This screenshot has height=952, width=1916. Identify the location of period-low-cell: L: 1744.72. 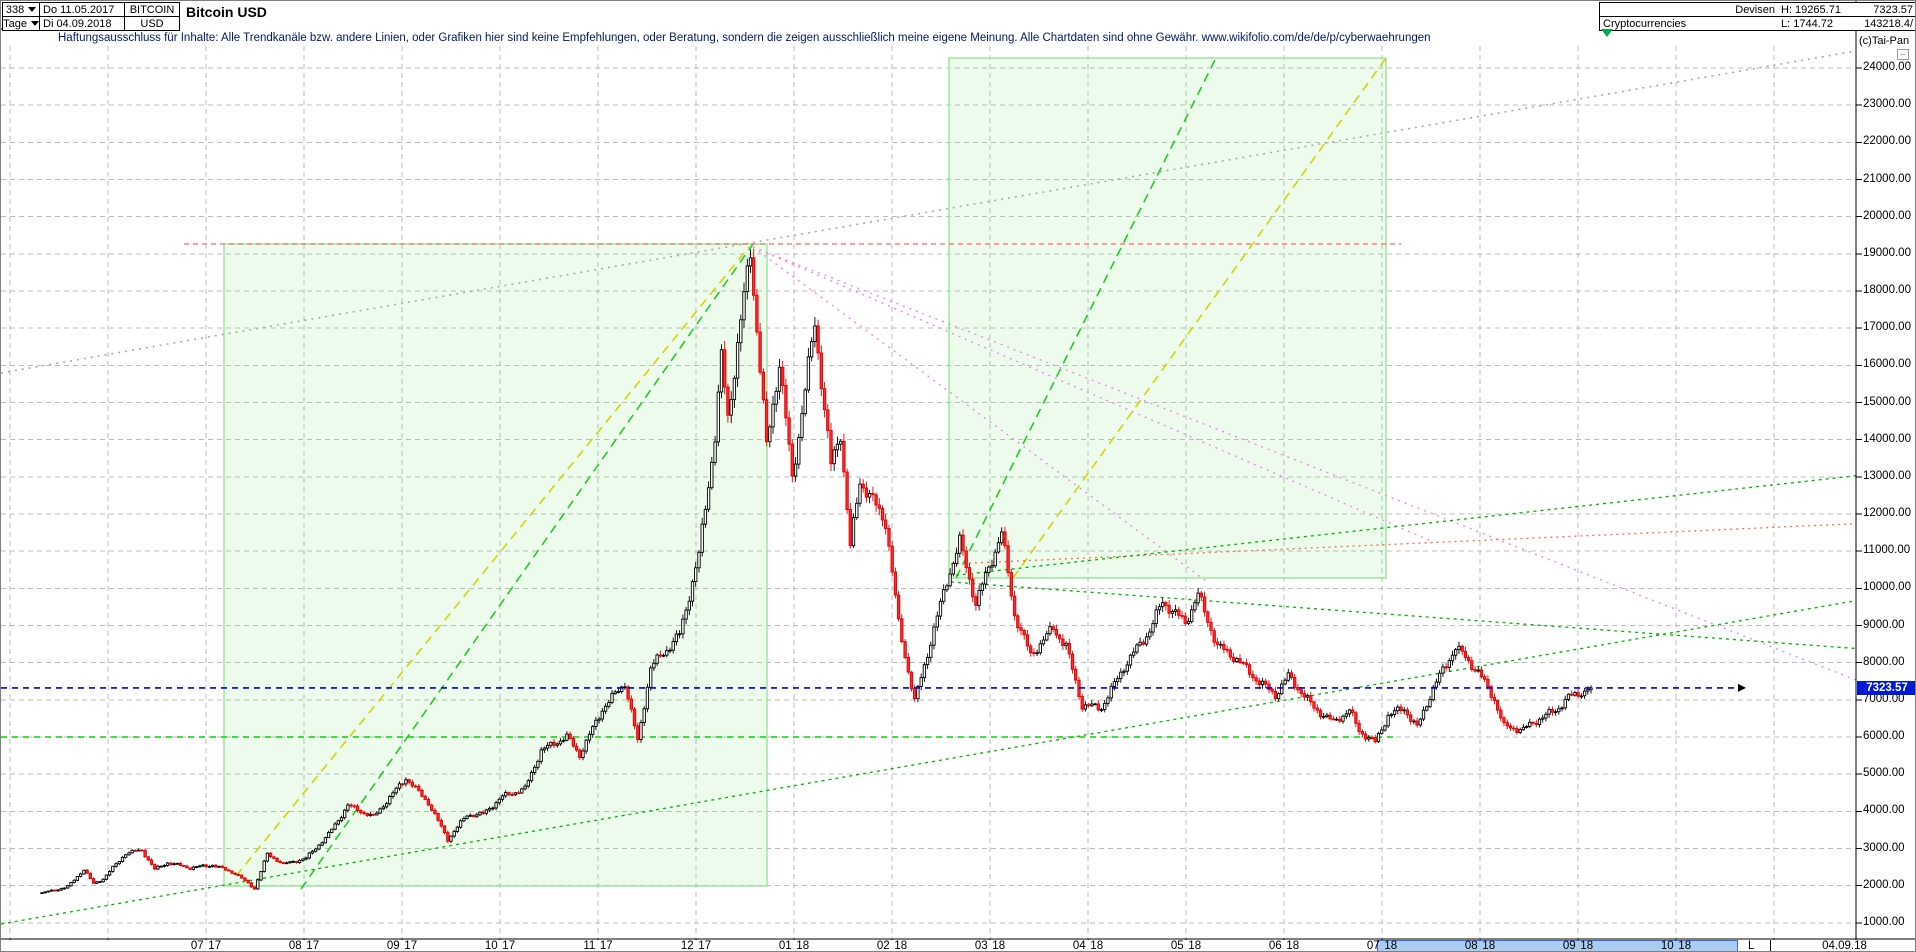
(1817, 23).